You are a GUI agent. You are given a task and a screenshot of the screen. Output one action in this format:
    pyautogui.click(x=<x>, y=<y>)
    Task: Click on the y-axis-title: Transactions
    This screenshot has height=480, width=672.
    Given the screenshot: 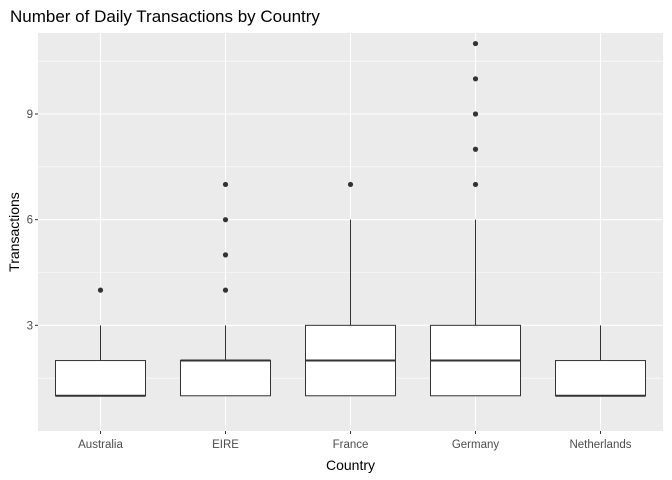 What is the action you would take?
    pyautogui.click(x=14, y=232)
    